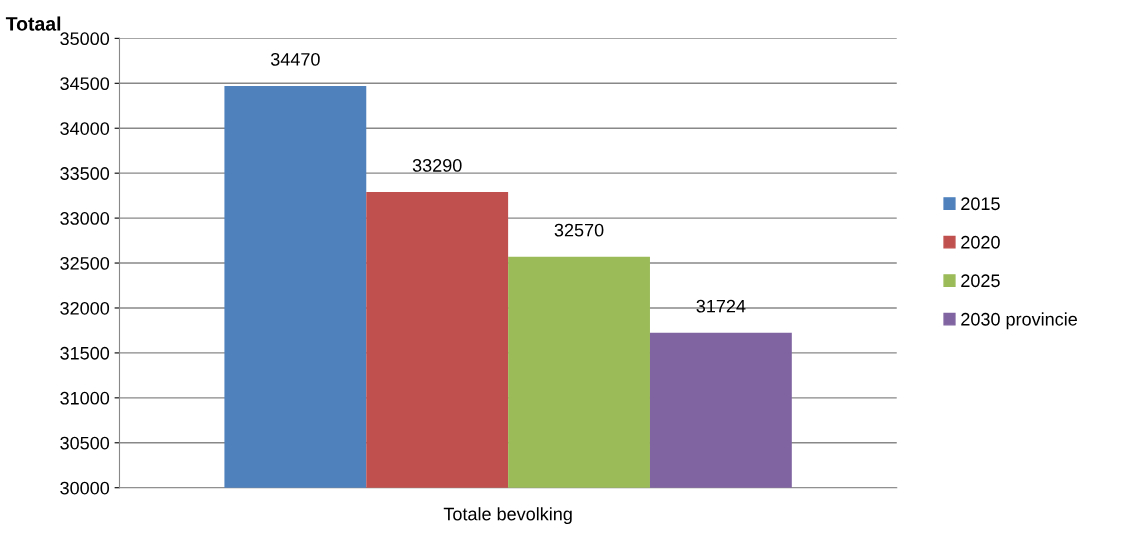  Describe the element at coordinates (85, 443) in the screenshot. I see `y-tick-label: 30500` at that location.